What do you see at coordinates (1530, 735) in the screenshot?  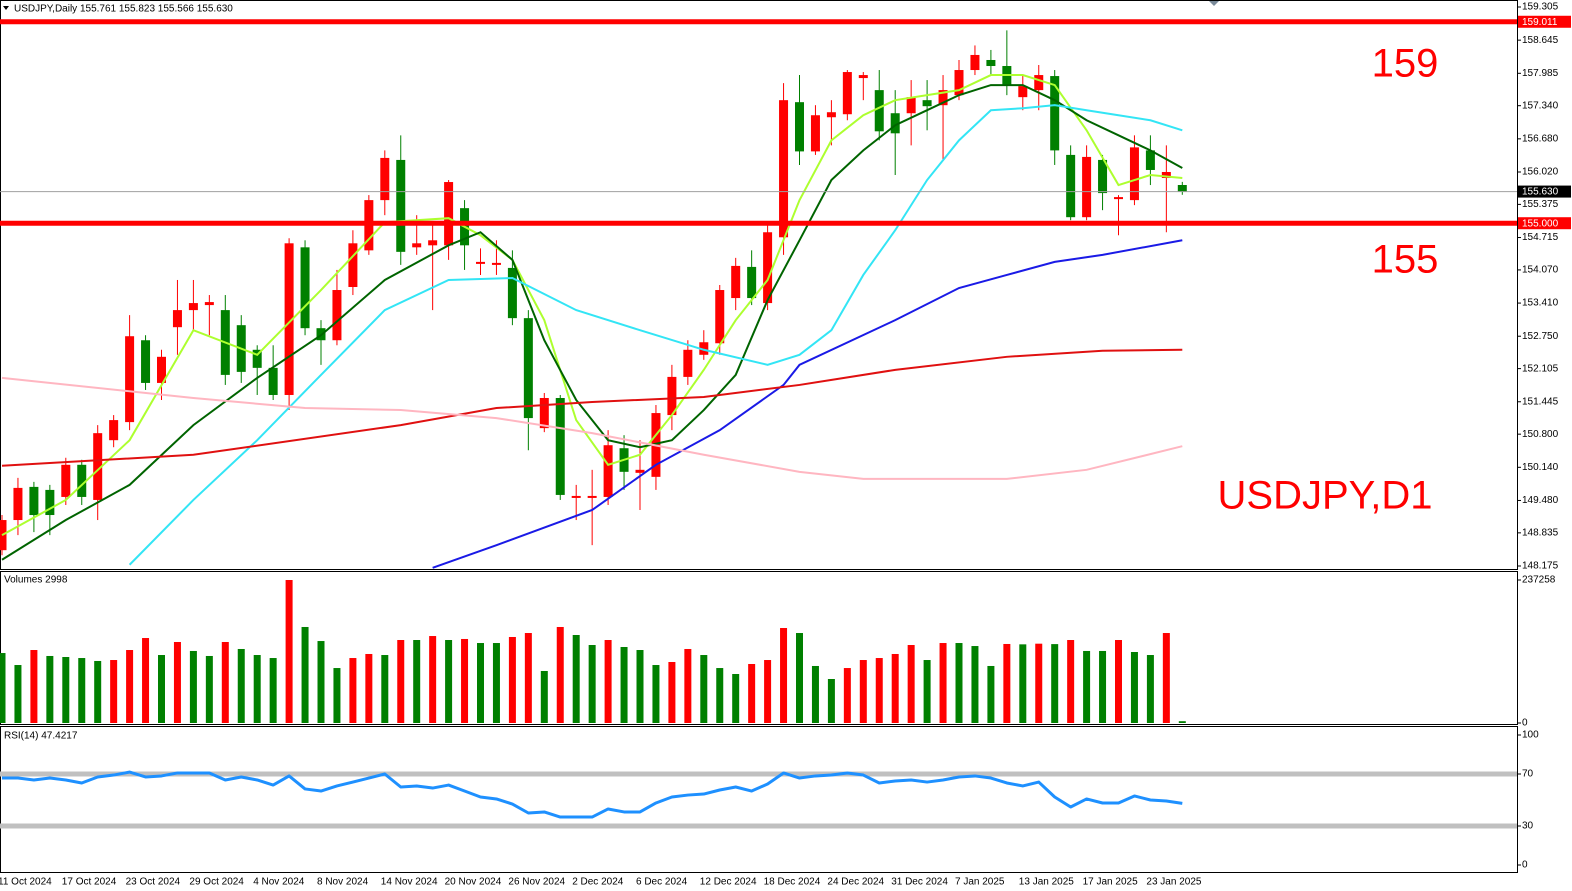 I see `y-tick-label: 100` at bounding box center [1530, 735].